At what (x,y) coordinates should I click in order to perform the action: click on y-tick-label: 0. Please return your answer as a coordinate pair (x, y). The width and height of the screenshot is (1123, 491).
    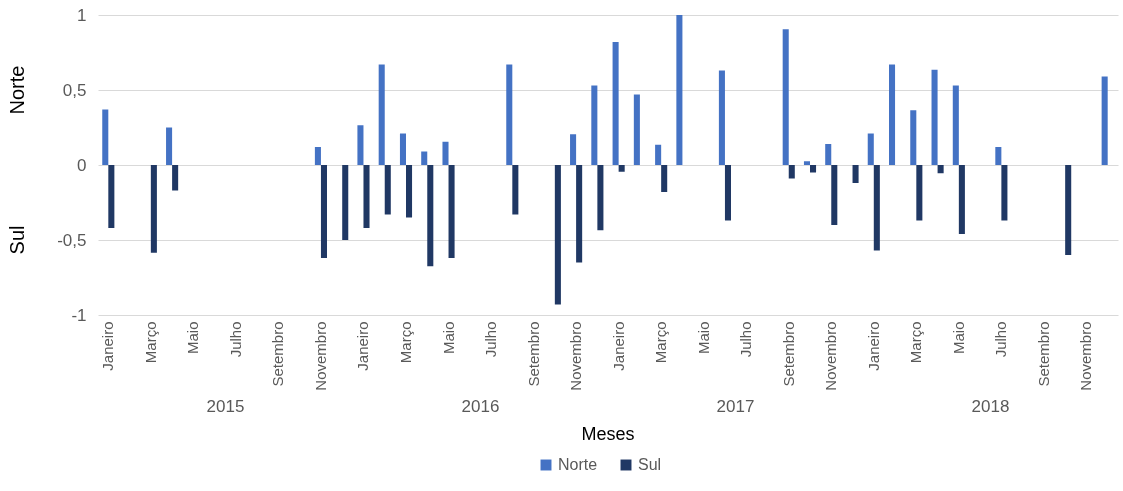
    Looking at the image, I should click on (82, 165).